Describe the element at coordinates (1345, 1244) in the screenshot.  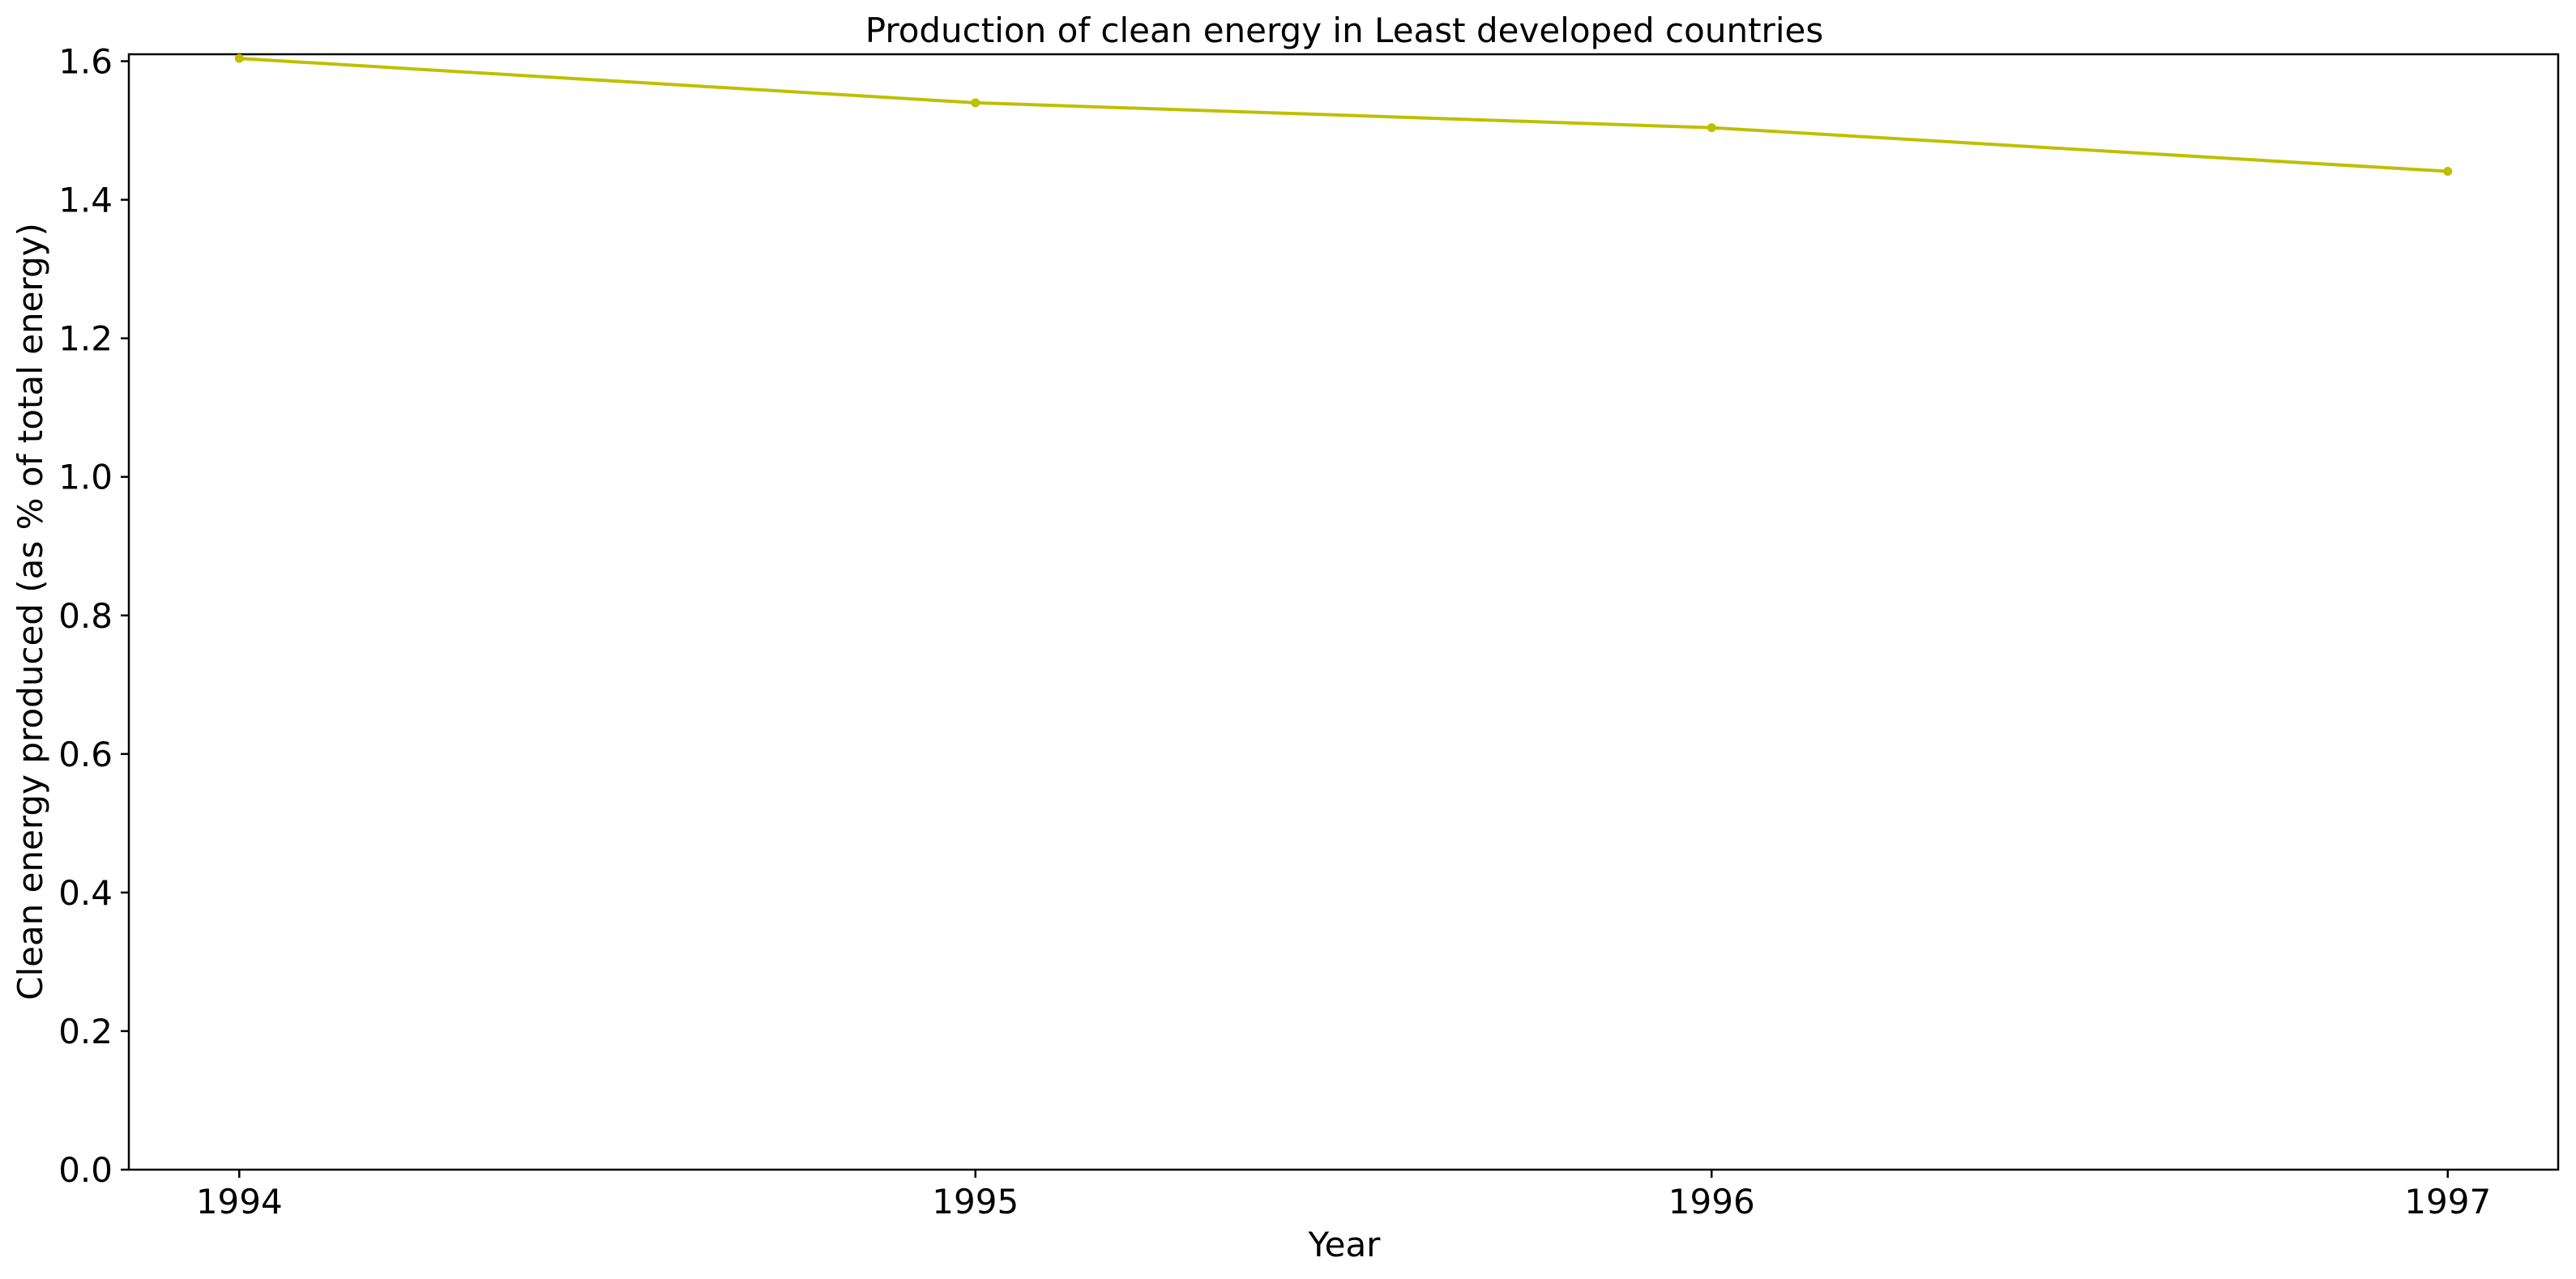
I see `x-axis-title: Year` at that location.